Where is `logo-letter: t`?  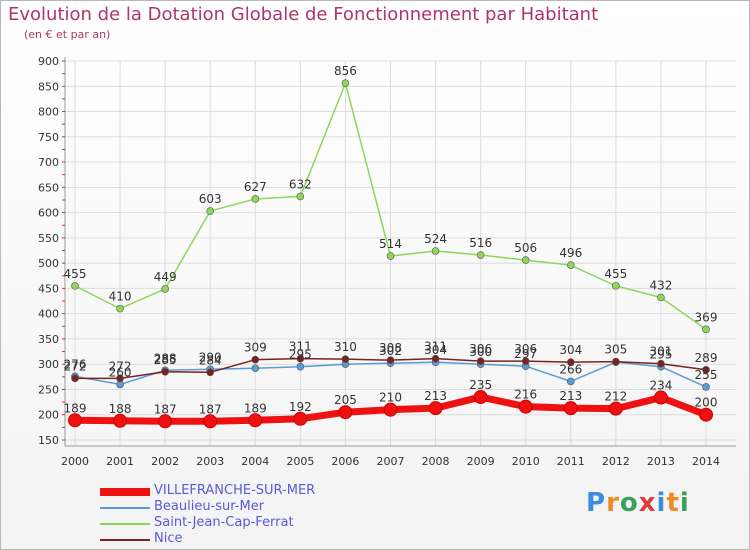
logo-letter: t is located at coordinates (673, 503).